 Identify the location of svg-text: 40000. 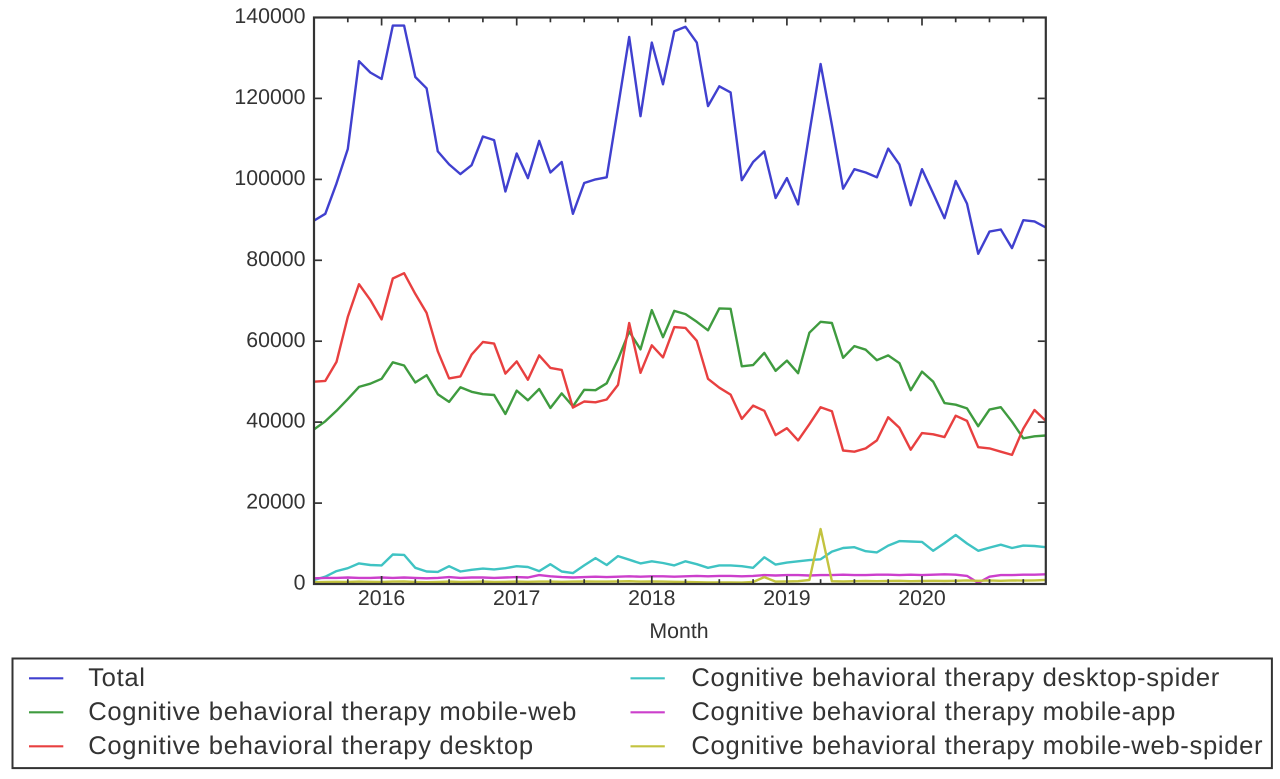
(275, 421).